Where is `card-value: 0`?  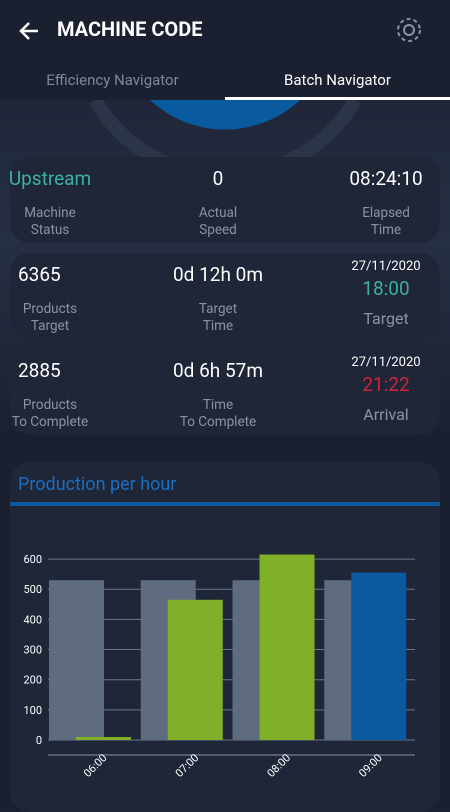 card-value: 0 is located at coordinates (218, 178).